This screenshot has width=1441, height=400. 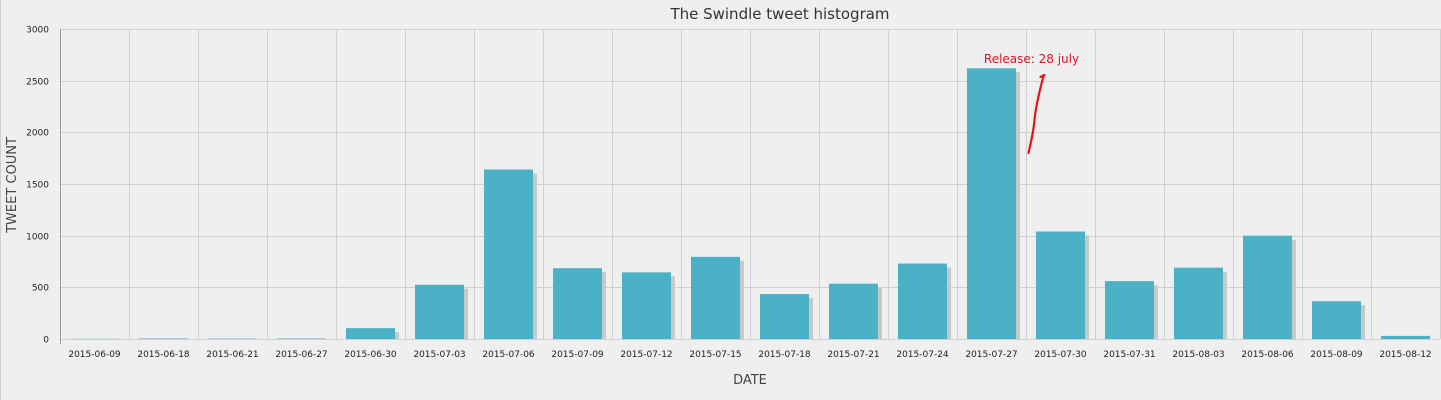 What do you see at coordinates (37, 83) in the screenshot?
I see `y-tick-label: 2500` at bounding box center [37, 83].